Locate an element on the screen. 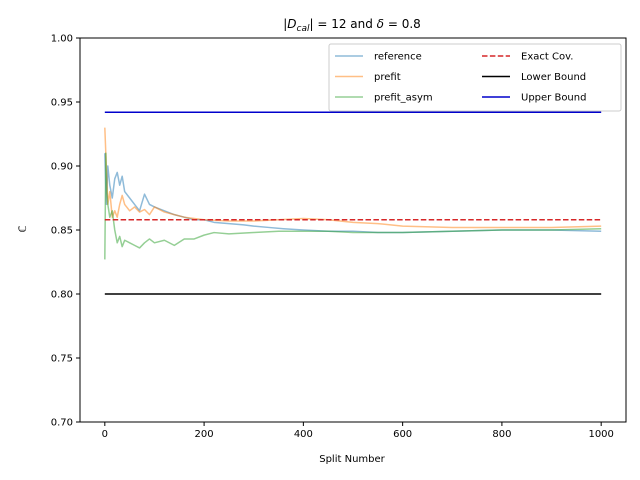 The height and width of the screenshot is (480, 640). chart-title-part: | is located at coordinates (285, 24).